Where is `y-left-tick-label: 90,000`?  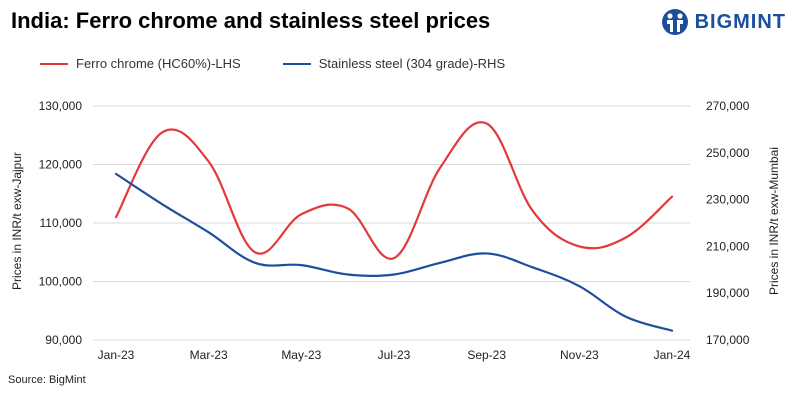 y-left-tick-label: 90,000 is located at coordinates (63, 340).